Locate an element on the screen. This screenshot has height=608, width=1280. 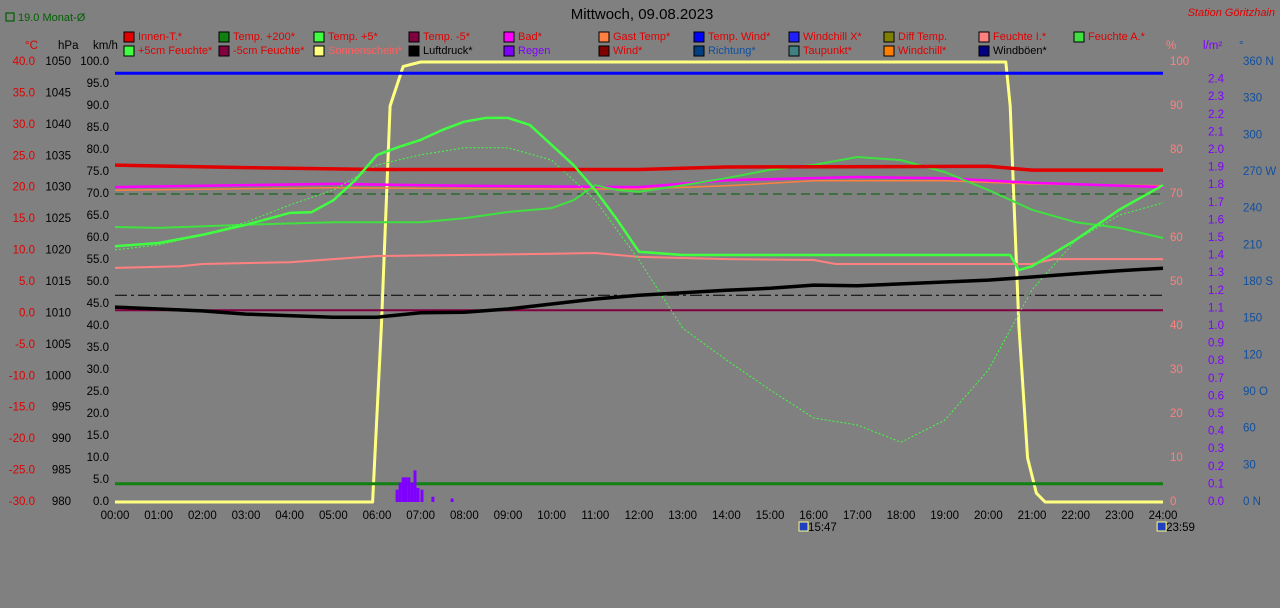
y-tick-label: 20.0 is located at coordinates (24, 188).